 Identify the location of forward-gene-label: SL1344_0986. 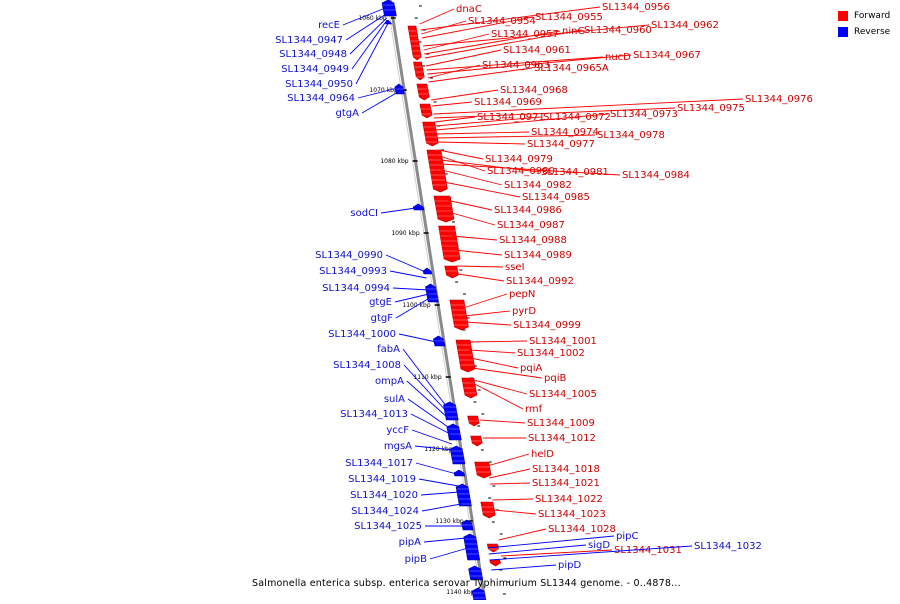
(528, 210).